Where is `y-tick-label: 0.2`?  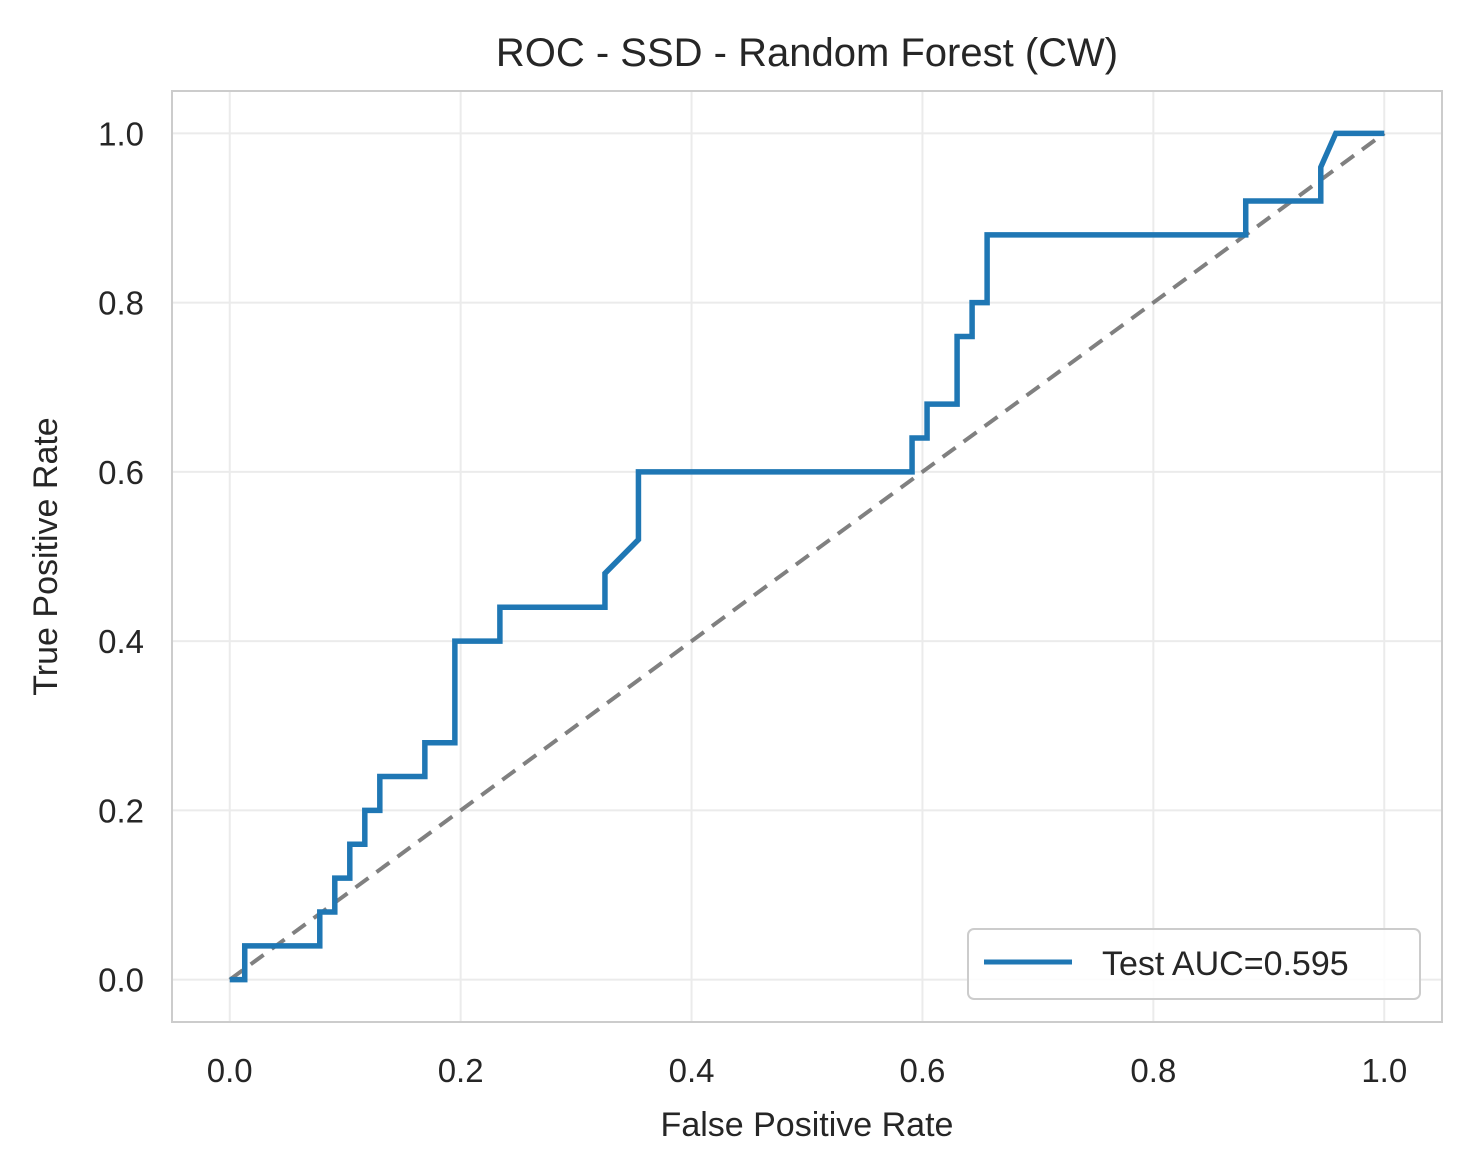
y-tick-label: 0.2 is located at coordinates (121, 810).